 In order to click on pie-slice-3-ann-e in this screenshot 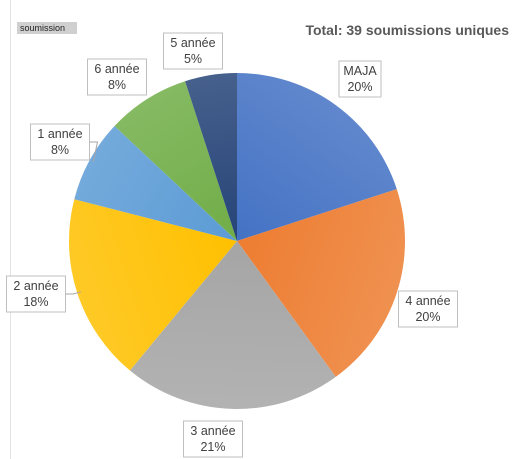, I will do `click(232, 325)`.